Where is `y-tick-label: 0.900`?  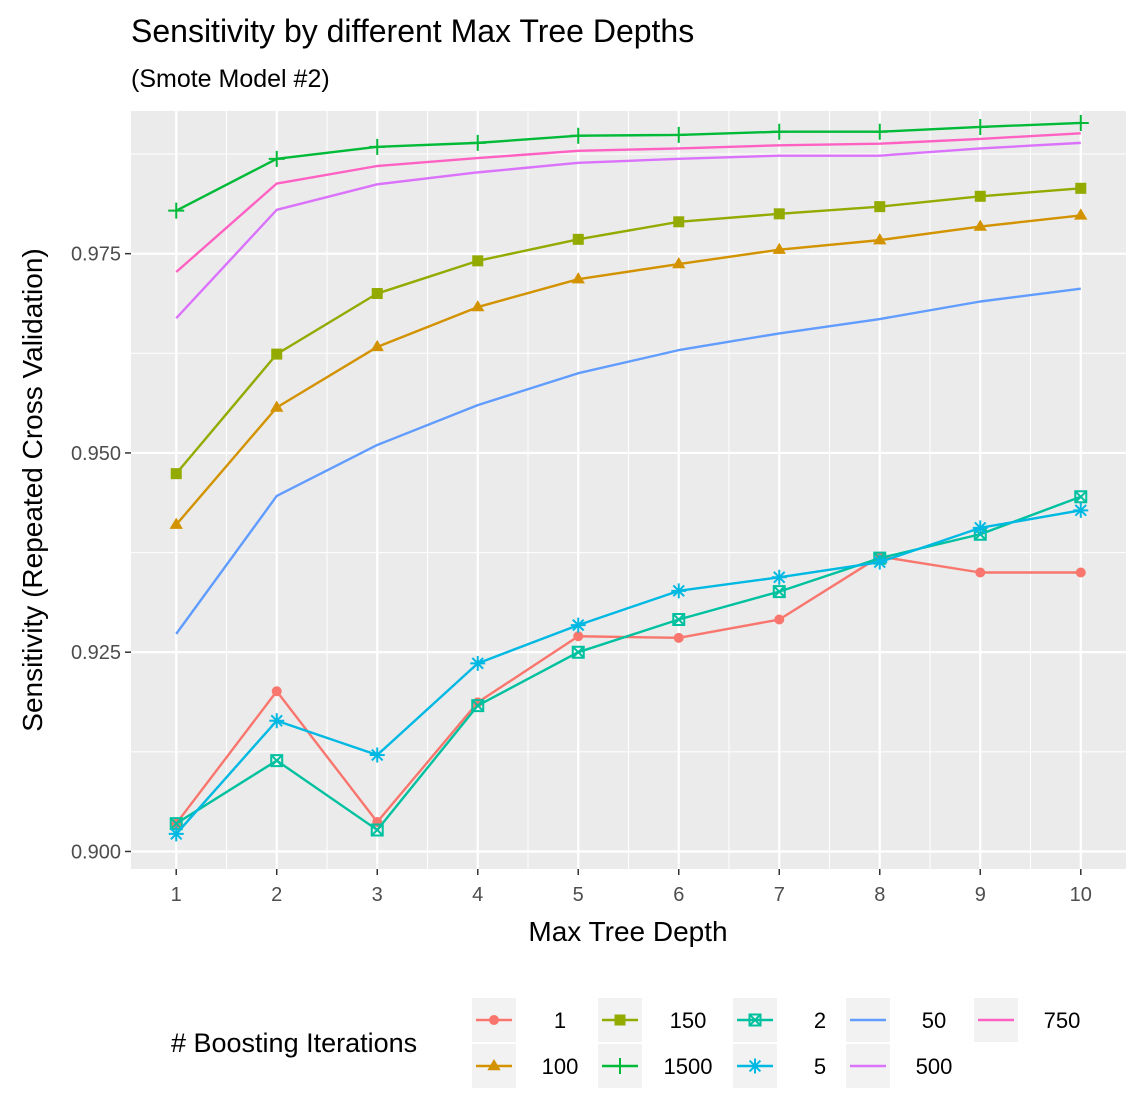 y-tick-label: 0.900 is located at coordinates (96, 852).